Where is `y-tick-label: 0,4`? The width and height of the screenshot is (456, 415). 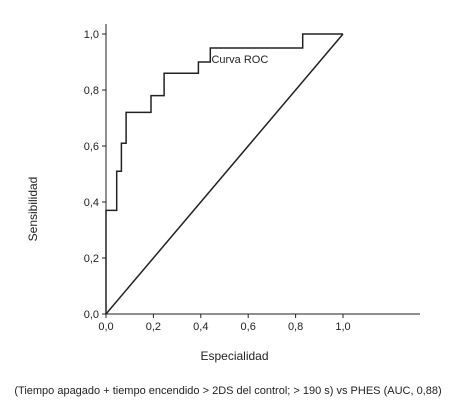 y-tick-label: 0,4 is located at coordinates (91, 203).